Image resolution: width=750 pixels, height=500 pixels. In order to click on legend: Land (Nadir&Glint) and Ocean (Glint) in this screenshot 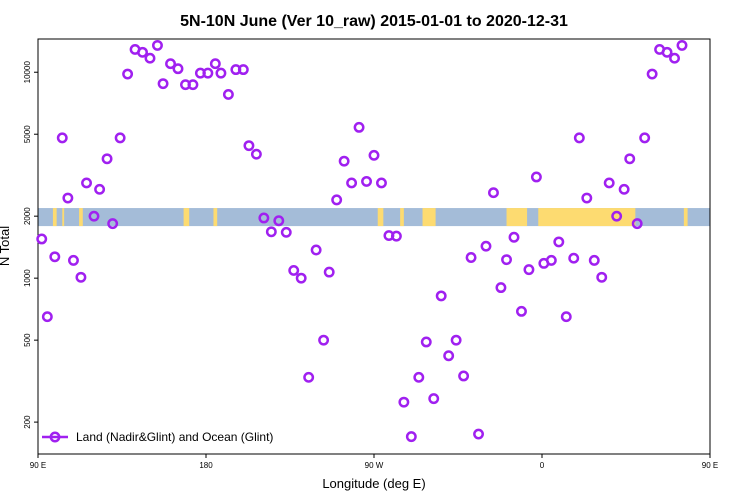, I will do `click(157, 437)`.